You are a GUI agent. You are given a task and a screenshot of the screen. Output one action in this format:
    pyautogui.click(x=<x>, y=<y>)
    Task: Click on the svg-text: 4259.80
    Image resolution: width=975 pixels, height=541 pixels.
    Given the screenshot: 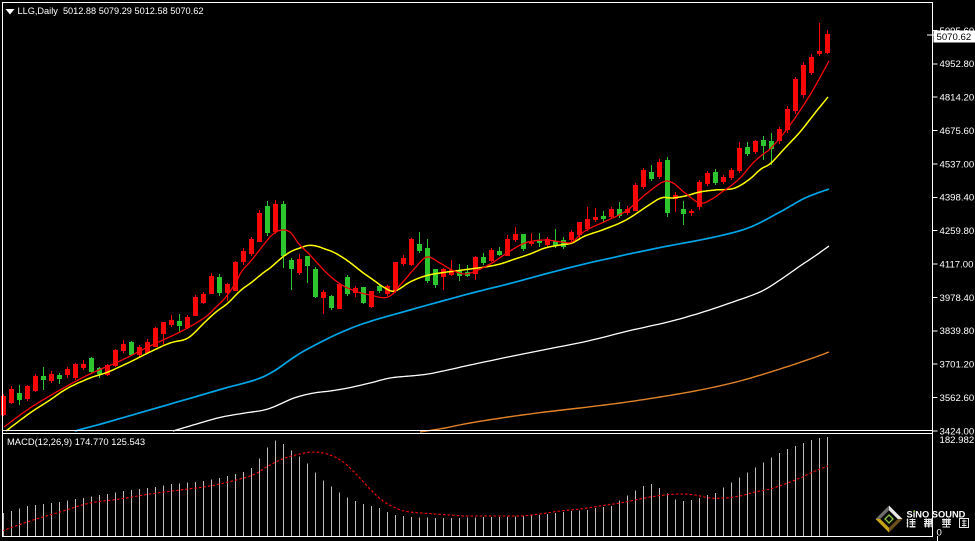 What is the action you would take?
    pyautogui.click(x=957, y=231)
    